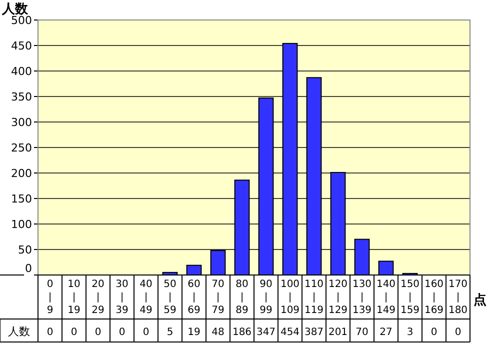 The width and height of the screenshot is (490, 345). I want to click on data-label: 186, so click(242, 332).